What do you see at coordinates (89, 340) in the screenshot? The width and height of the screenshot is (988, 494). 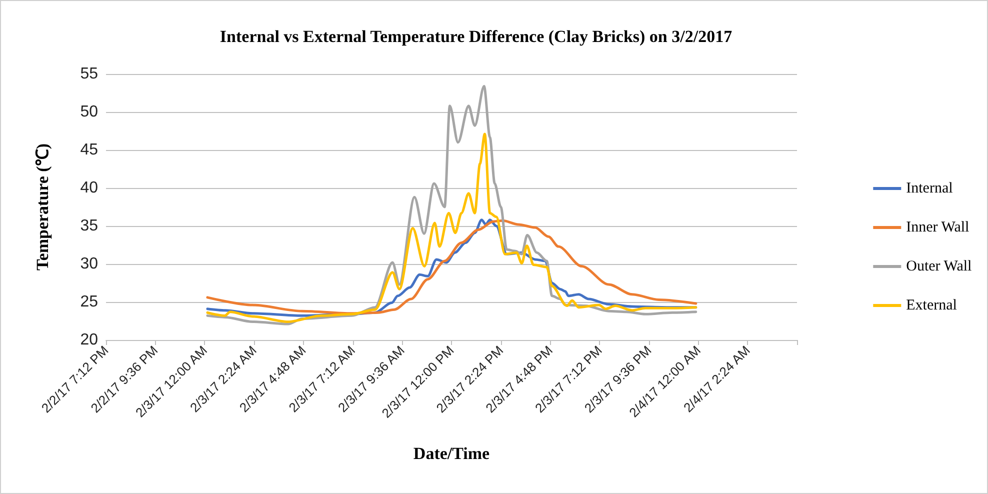 I see `y-tick-label: 20` at bounding box center [89, 340].